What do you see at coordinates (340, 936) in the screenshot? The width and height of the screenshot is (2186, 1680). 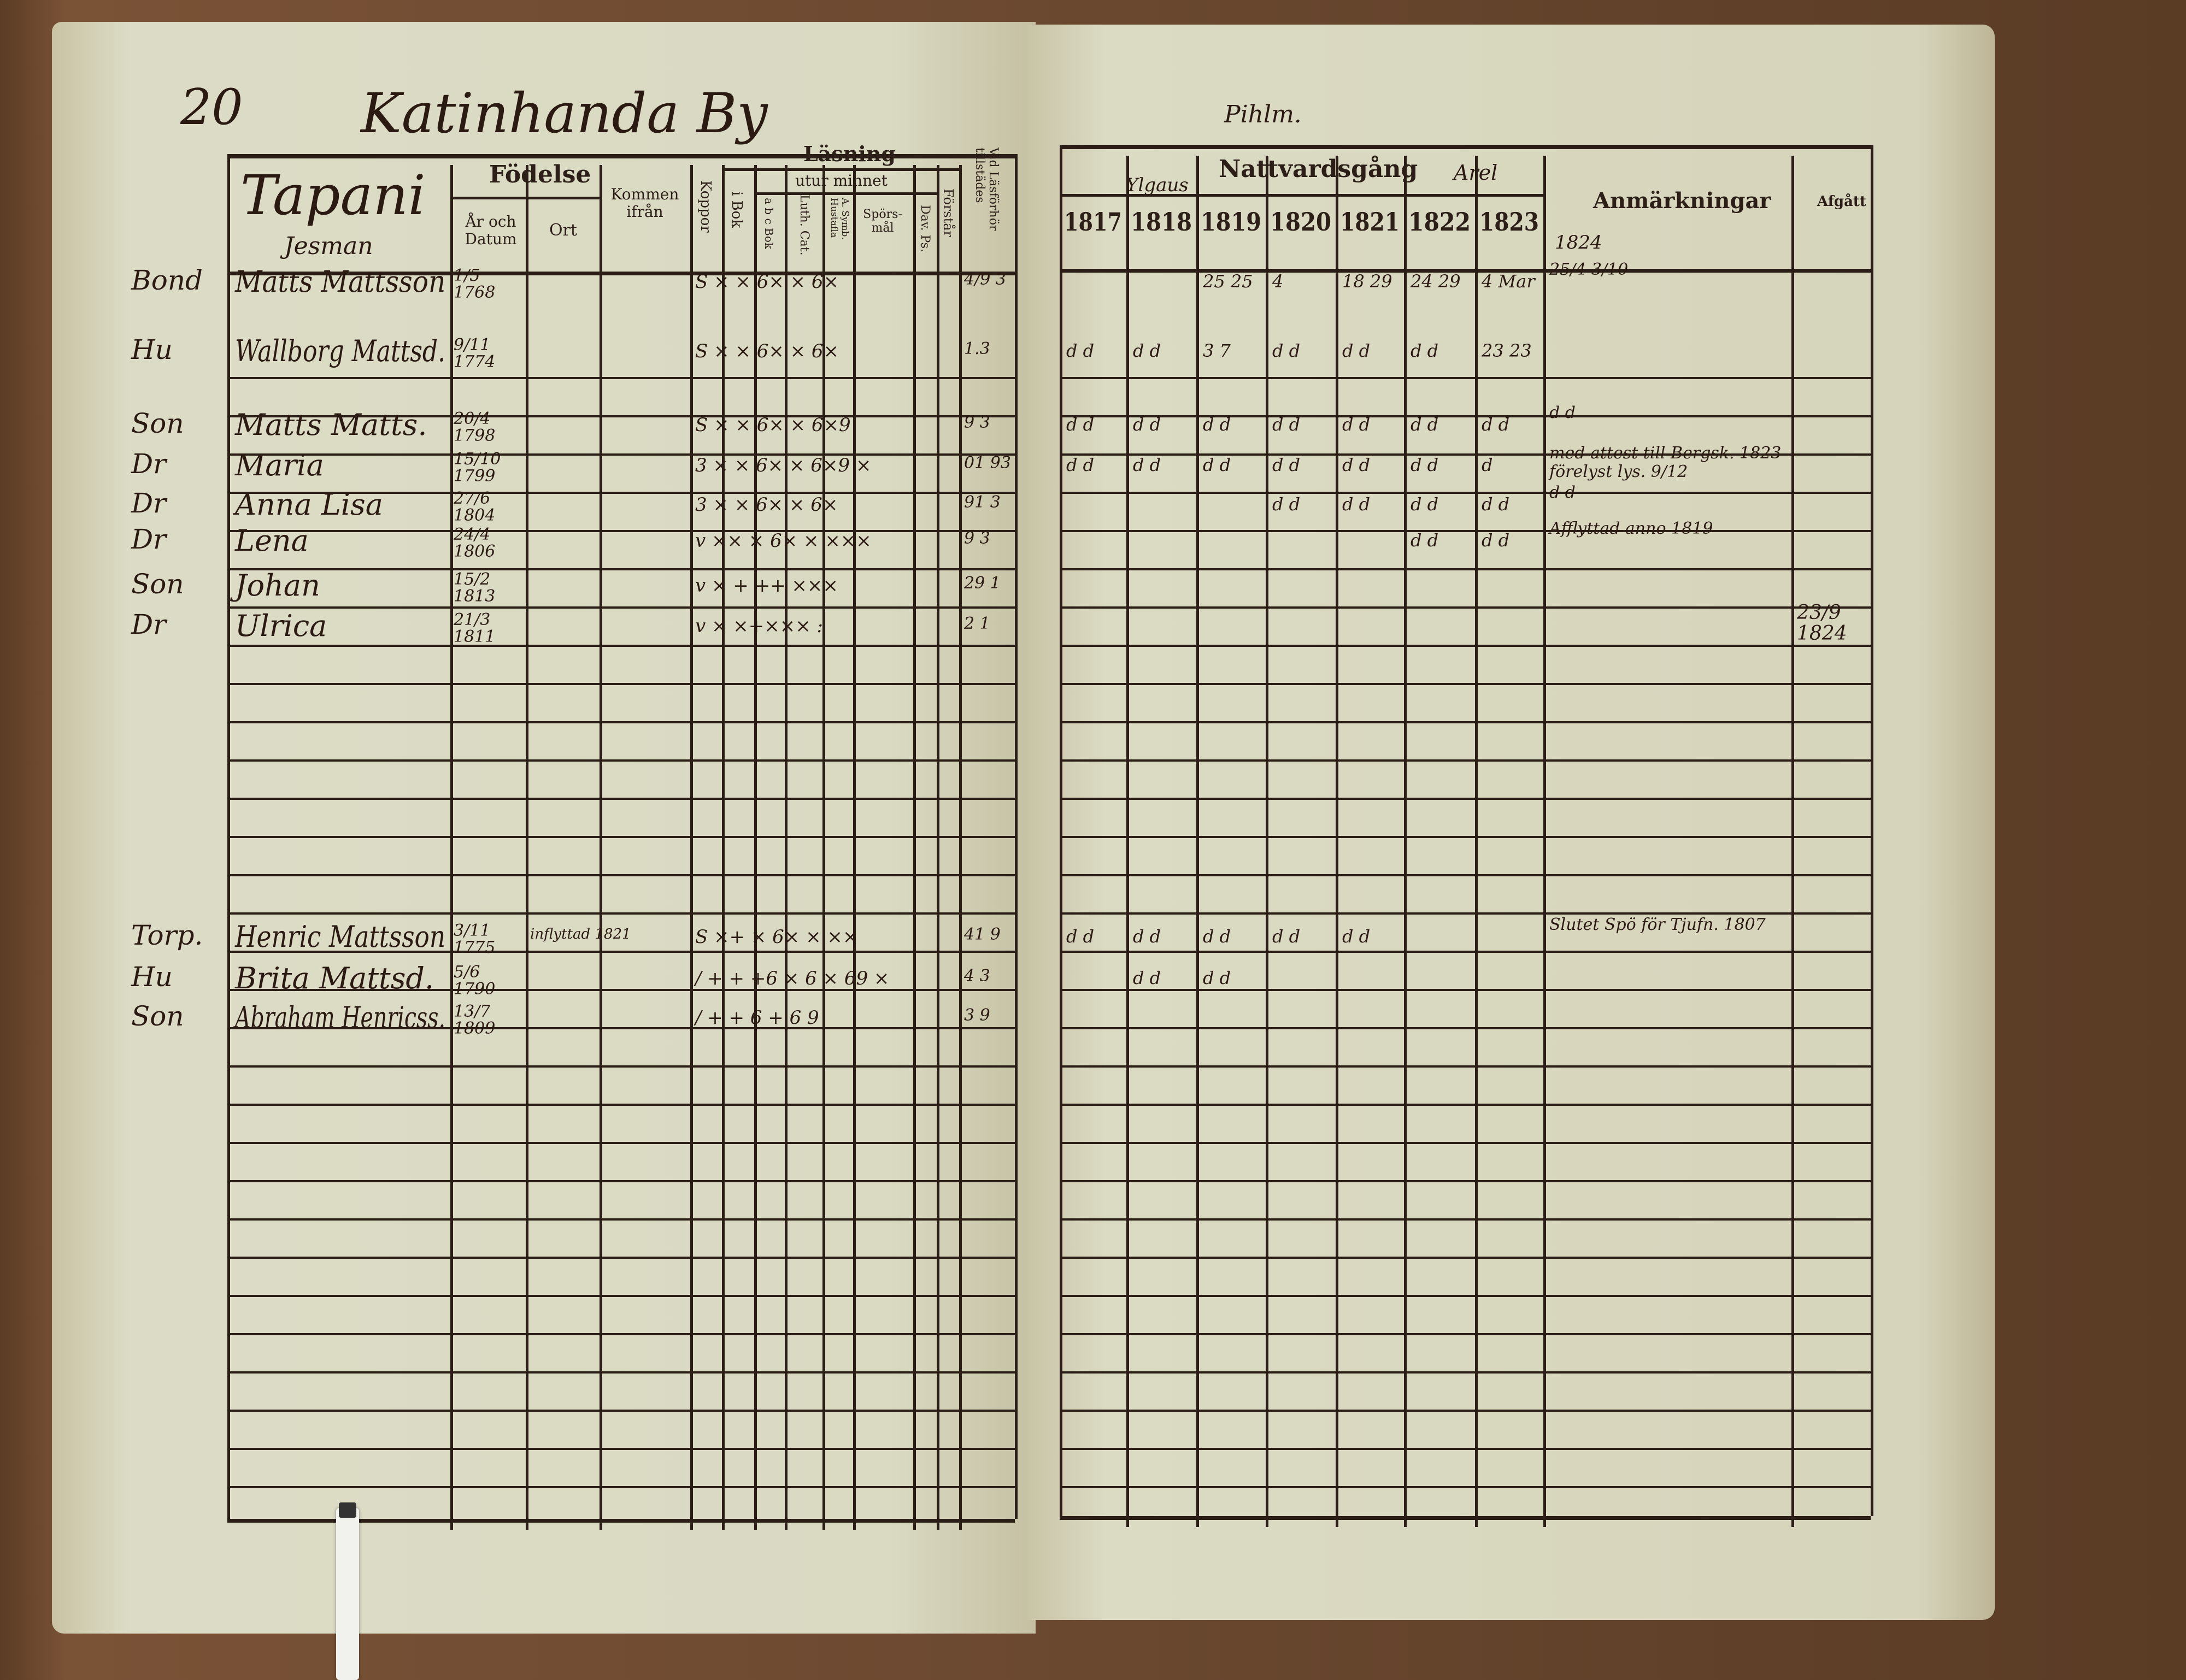 I see `entry-name: Henric Mattsson` at bounding box center [340, 936].